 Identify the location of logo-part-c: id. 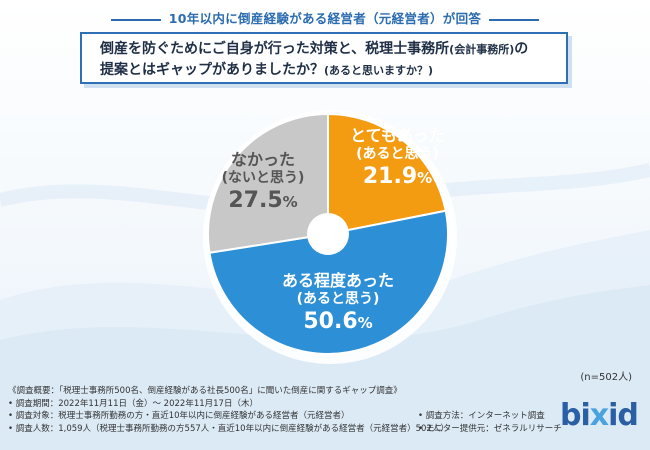
(623, 415).